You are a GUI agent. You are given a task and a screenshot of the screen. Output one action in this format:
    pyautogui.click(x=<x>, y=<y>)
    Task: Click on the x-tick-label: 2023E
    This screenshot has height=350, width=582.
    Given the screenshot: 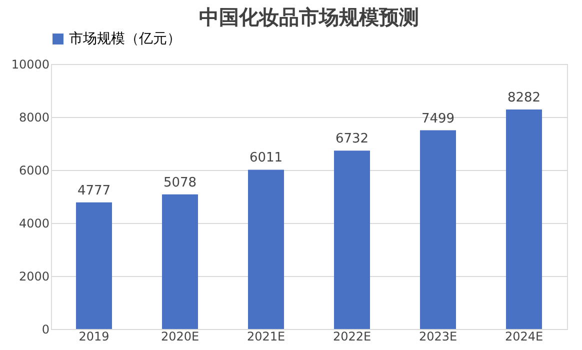 What is the action you would take?
    pyautogui.click(x=438, y=337)
    